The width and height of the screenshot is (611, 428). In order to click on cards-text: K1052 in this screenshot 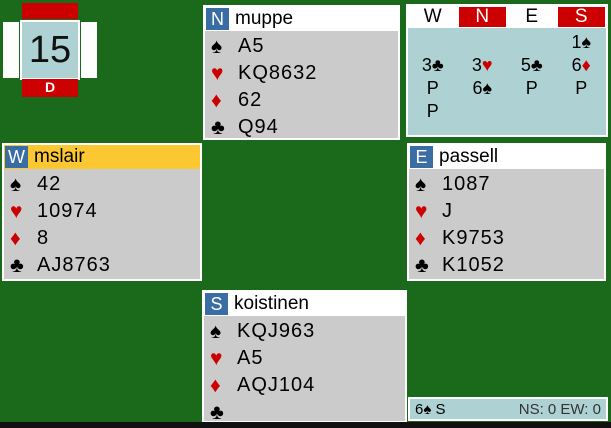, I will do `click(473, 265)`.